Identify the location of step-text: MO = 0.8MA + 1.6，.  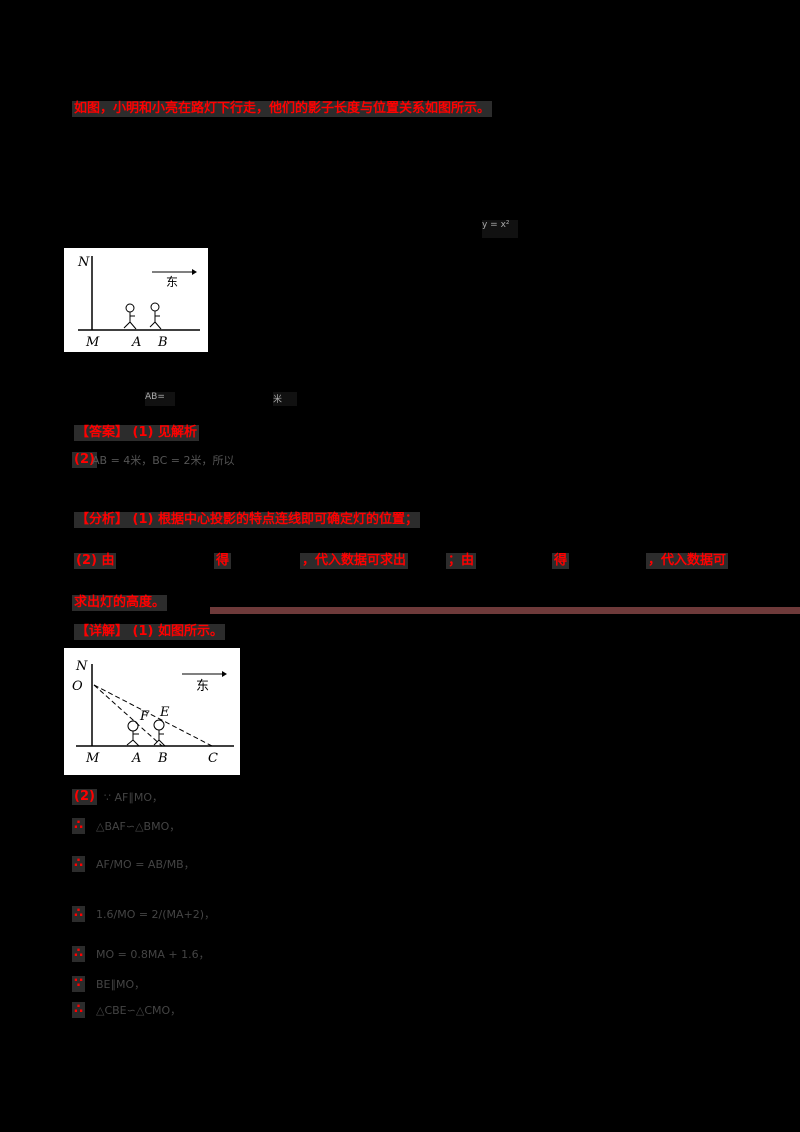
(153, 954).